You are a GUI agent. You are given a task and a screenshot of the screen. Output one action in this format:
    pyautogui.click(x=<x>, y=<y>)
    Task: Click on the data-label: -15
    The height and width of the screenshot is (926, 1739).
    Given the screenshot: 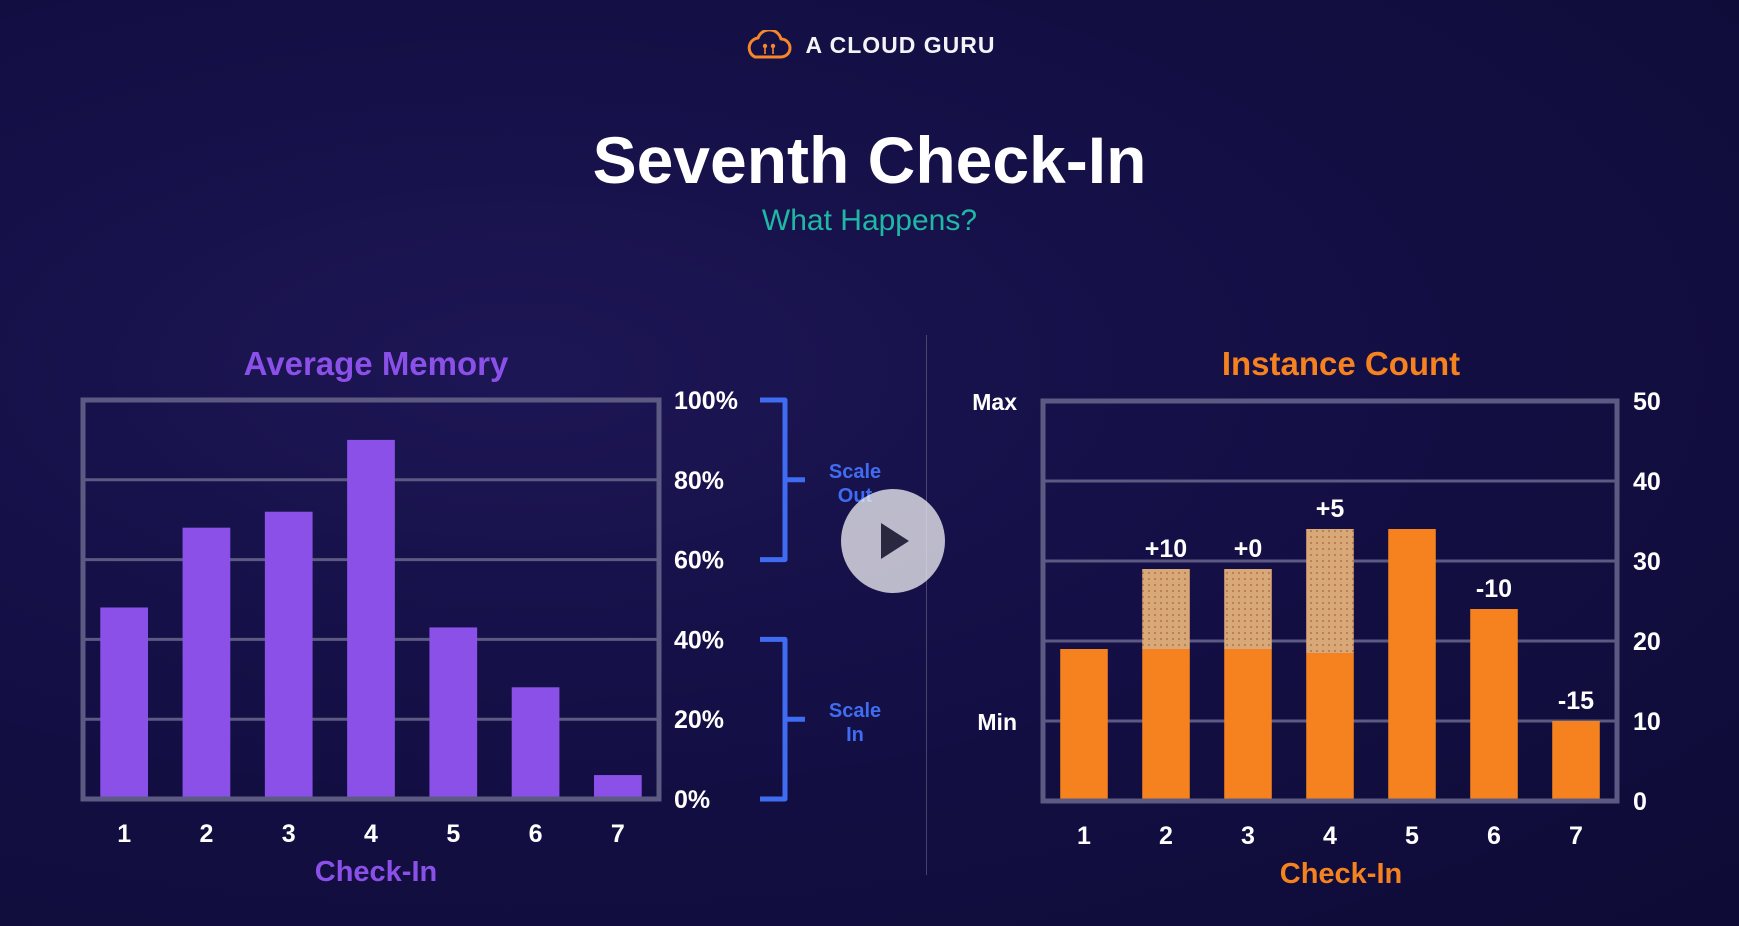 What is the action you would take?
    pyautogui.click(x=1576, y=701)
    